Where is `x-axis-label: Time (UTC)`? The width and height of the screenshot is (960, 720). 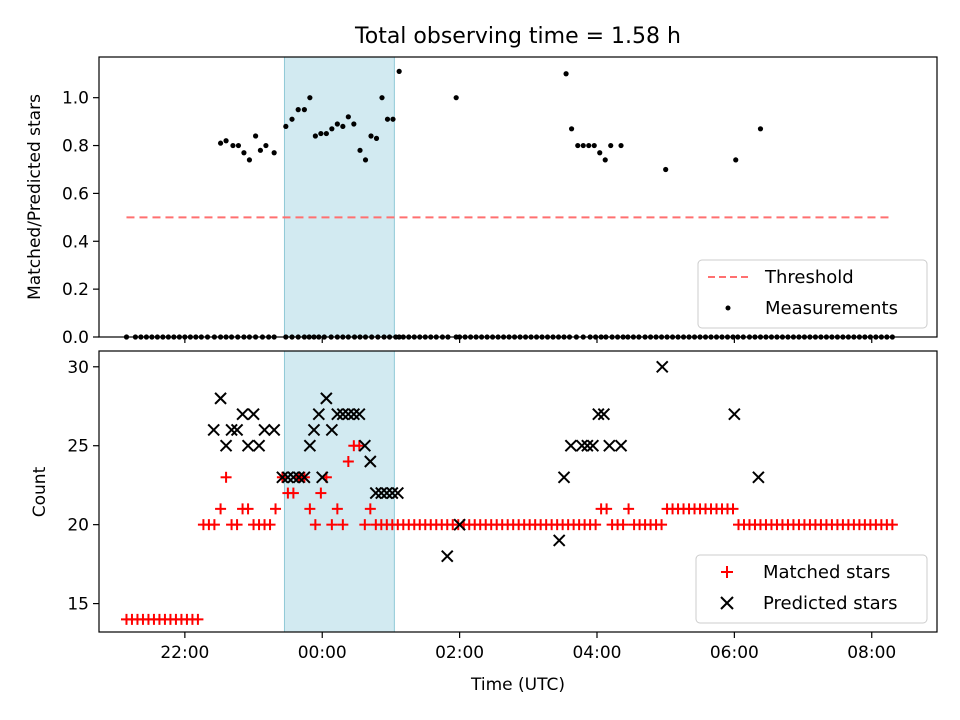 x-axis-label: Time (UTC) is located at coordinates (517, 685).